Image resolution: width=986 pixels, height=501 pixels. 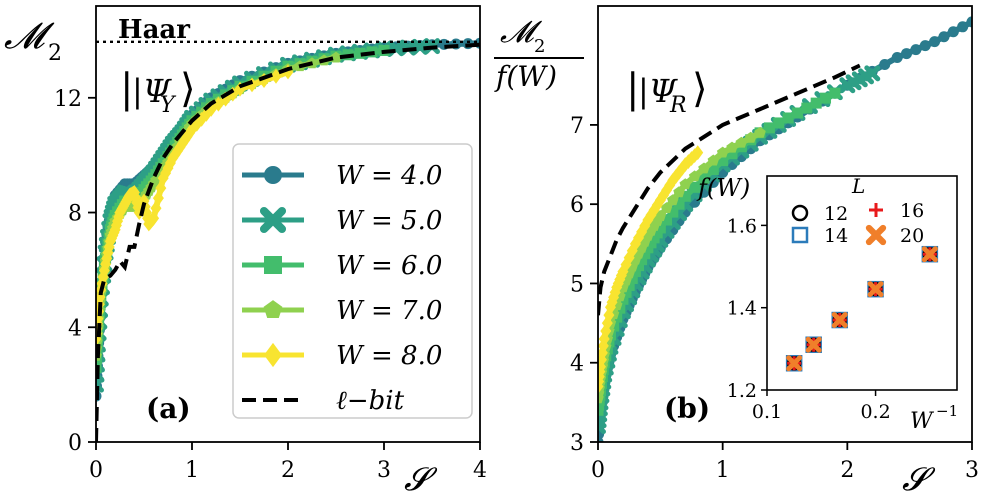 I want to click on legend-entry: W = 7.0, so click(x=342, y=311).